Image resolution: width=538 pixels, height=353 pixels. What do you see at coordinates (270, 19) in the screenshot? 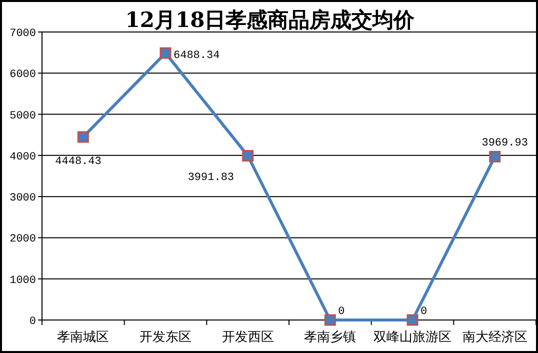
I see `chart-title: 12月18日孝感商品房成交均价` at bounding box center [270, 19].